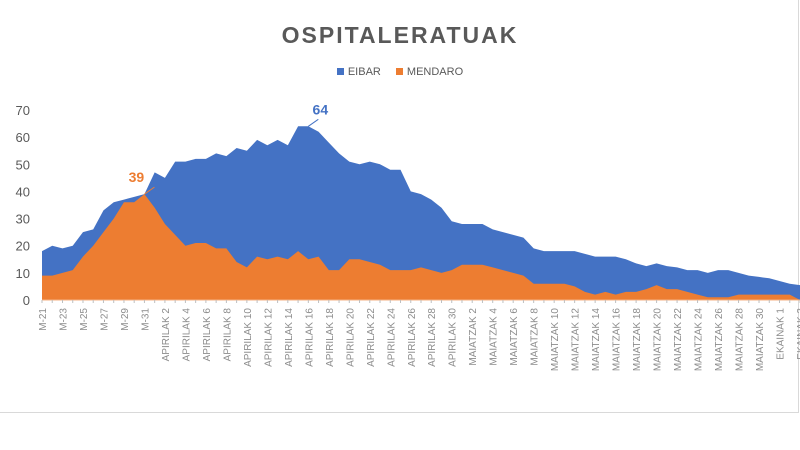  What do you see at coordinates (494, 337) in the screenshot?
I see `x-tick-label: MAIATZAK 4` at bounding box center [494, 337].